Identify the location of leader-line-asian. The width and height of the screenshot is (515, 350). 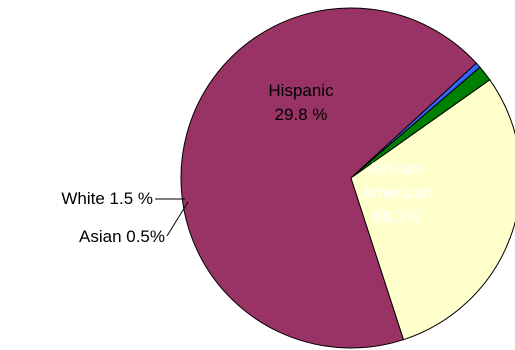
(177, 219).